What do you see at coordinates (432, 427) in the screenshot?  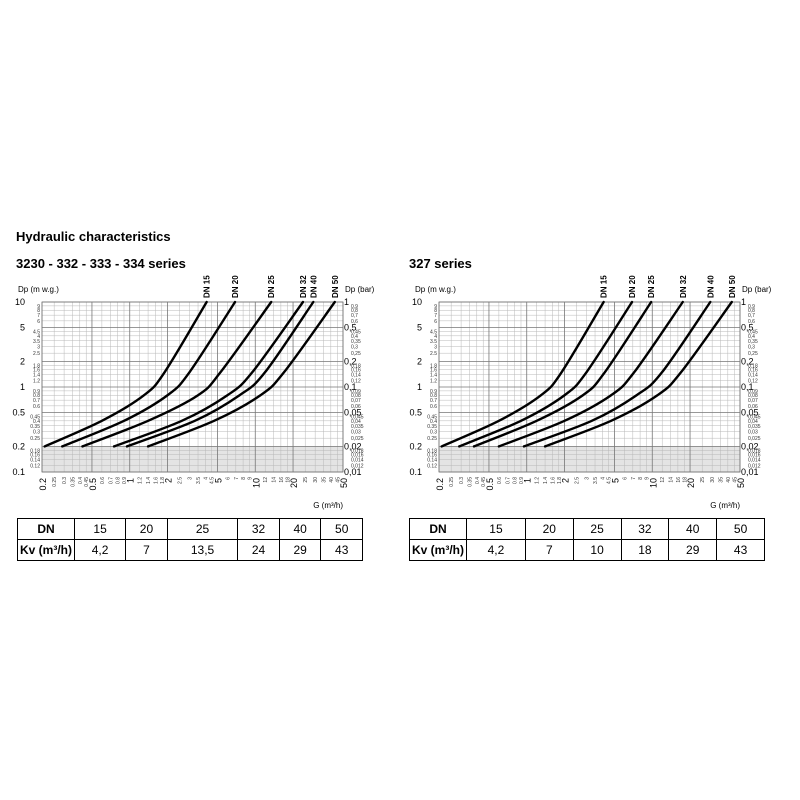 I see `y-left-tick-label: 0.35` at bounding box center [432, 427].